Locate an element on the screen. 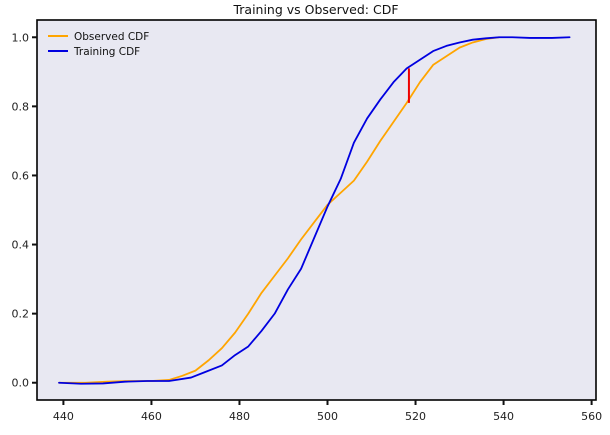 The height and width of the screenshot is (435, 610). x-tick-label: 460 is located at coordinates (151, 416).